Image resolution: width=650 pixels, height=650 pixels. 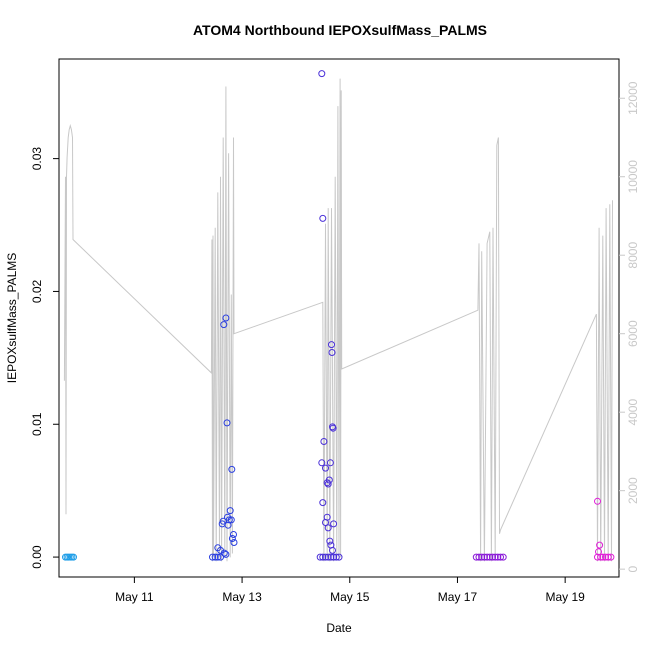 I want to click on x-tick-label: May 11, so click(x=134, y=597).